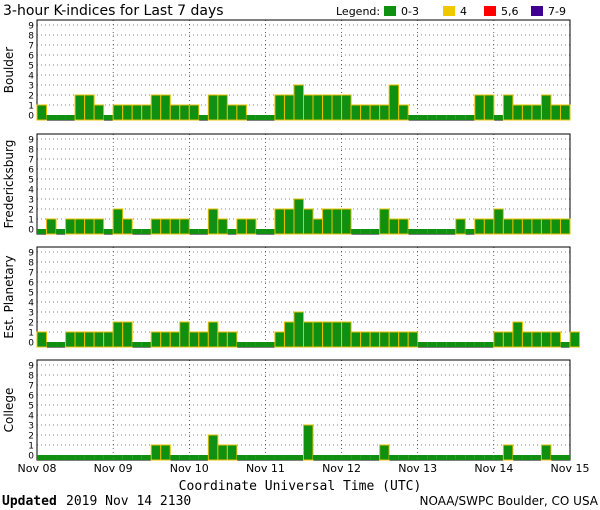  Describe the element at coordinates (31, 254) in the screenshot. I see `y-tick-label: 9` at that location.